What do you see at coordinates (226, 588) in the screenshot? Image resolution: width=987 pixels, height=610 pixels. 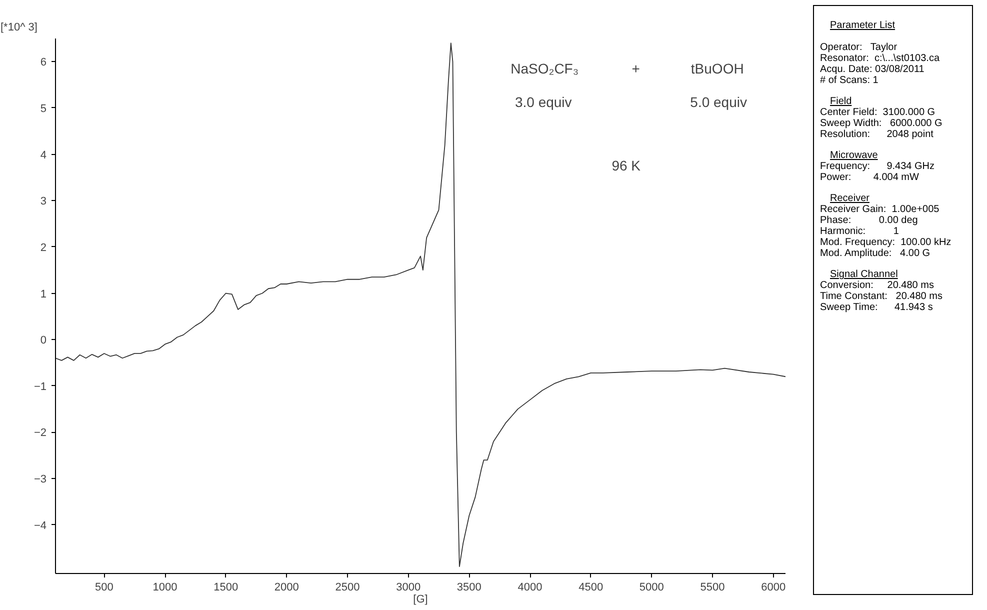 I see `x-tick-label: 1500` at bounding box center [226, 588].